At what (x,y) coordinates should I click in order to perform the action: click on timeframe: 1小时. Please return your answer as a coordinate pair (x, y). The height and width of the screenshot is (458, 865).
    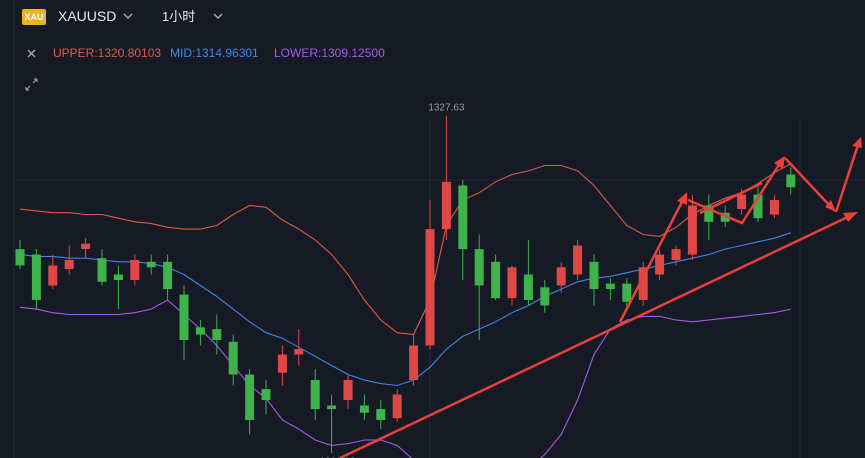
    Looking at the image, I should click on (178, 16).